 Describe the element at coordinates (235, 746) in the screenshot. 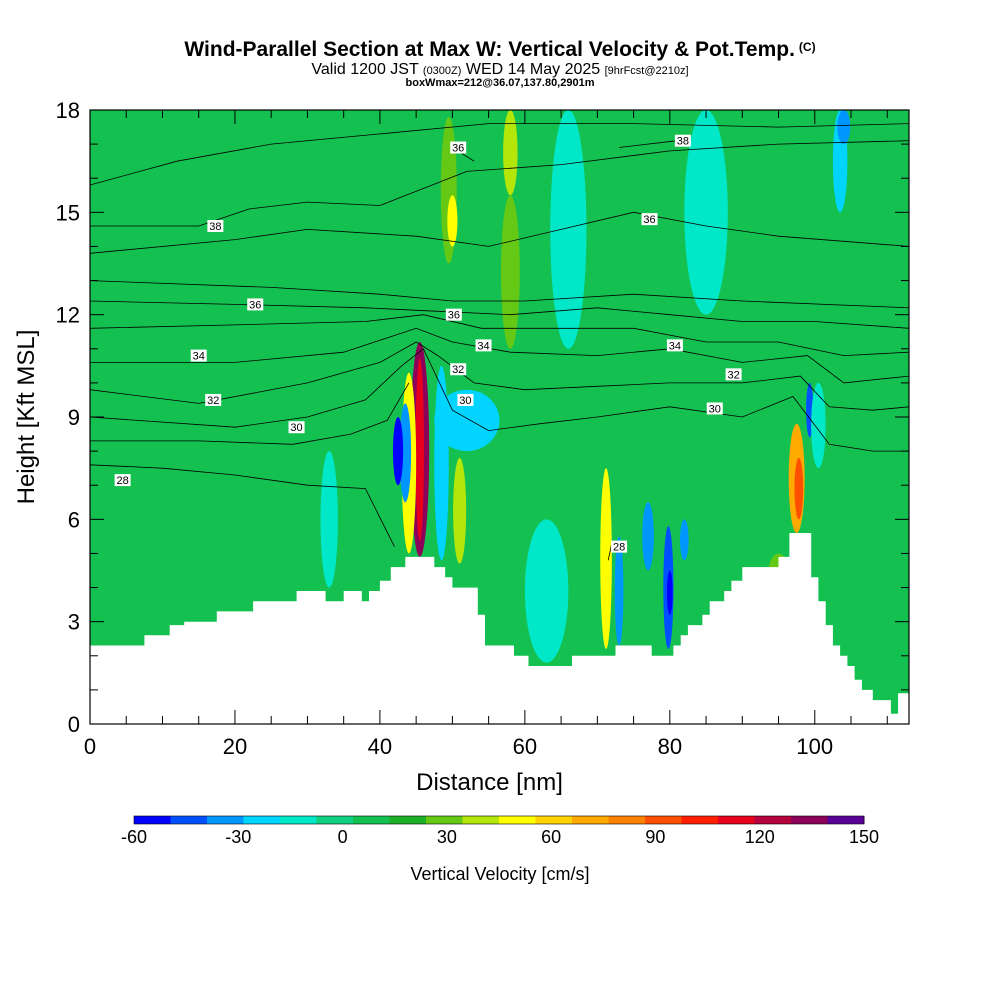

I see `x-tick-label: 20` at that location.